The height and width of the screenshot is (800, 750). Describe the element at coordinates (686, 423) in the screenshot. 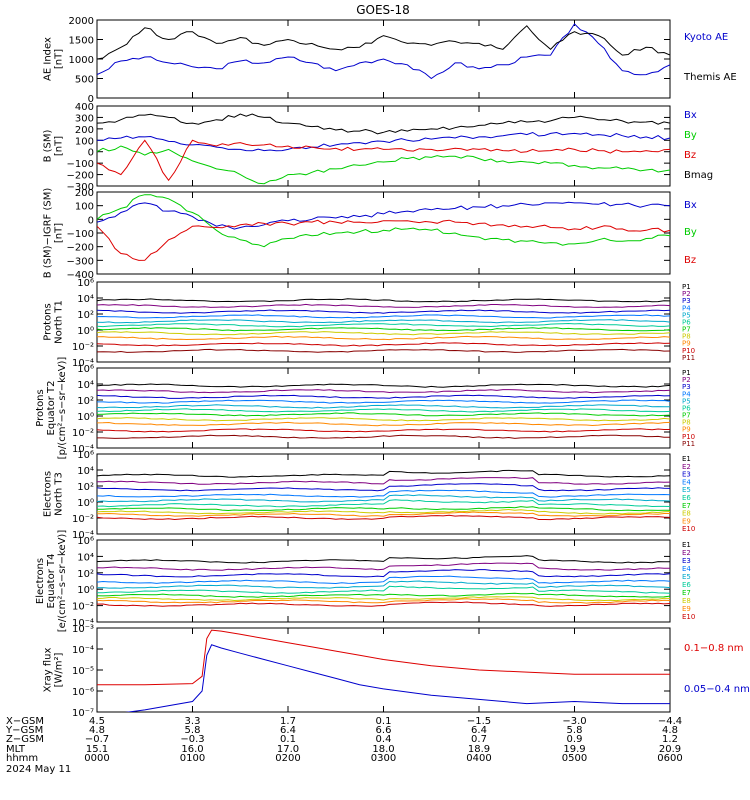

I see `channel-label: P8` at that location.